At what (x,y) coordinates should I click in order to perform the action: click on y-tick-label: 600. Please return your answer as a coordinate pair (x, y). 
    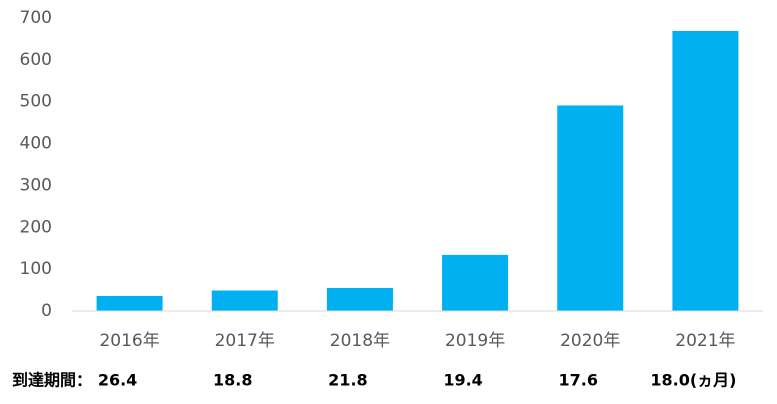
    Looking at the image, I should click on (36, 60).